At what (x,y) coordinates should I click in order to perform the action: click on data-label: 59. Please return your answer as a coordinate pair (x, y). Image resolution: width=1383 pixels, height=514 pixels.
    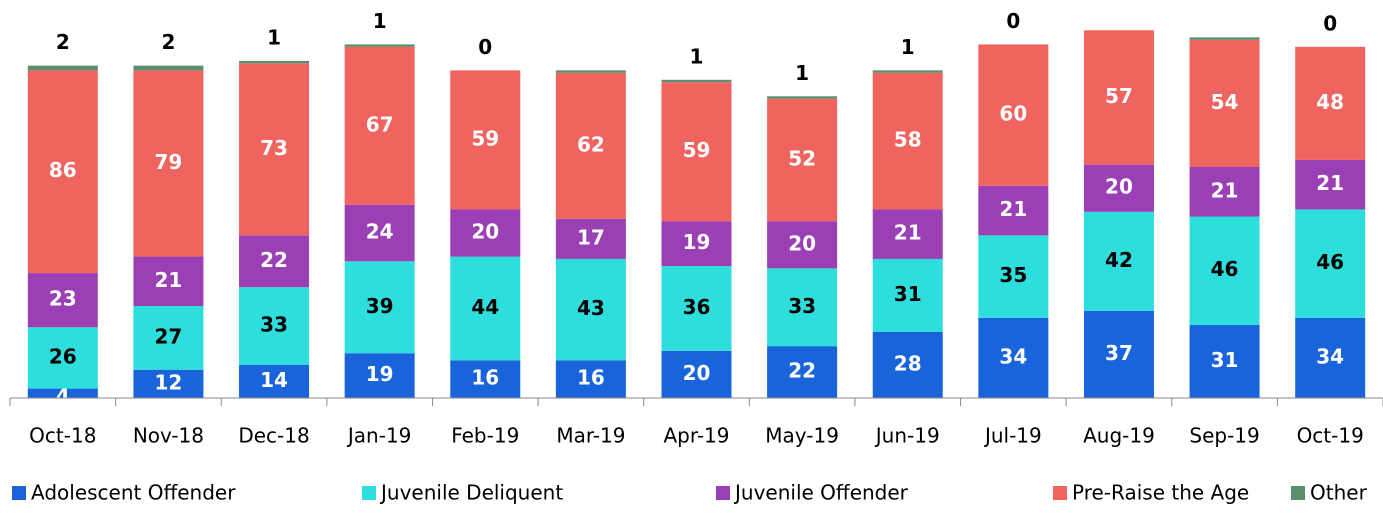
    Looking at the image, I should click on (697, 150).